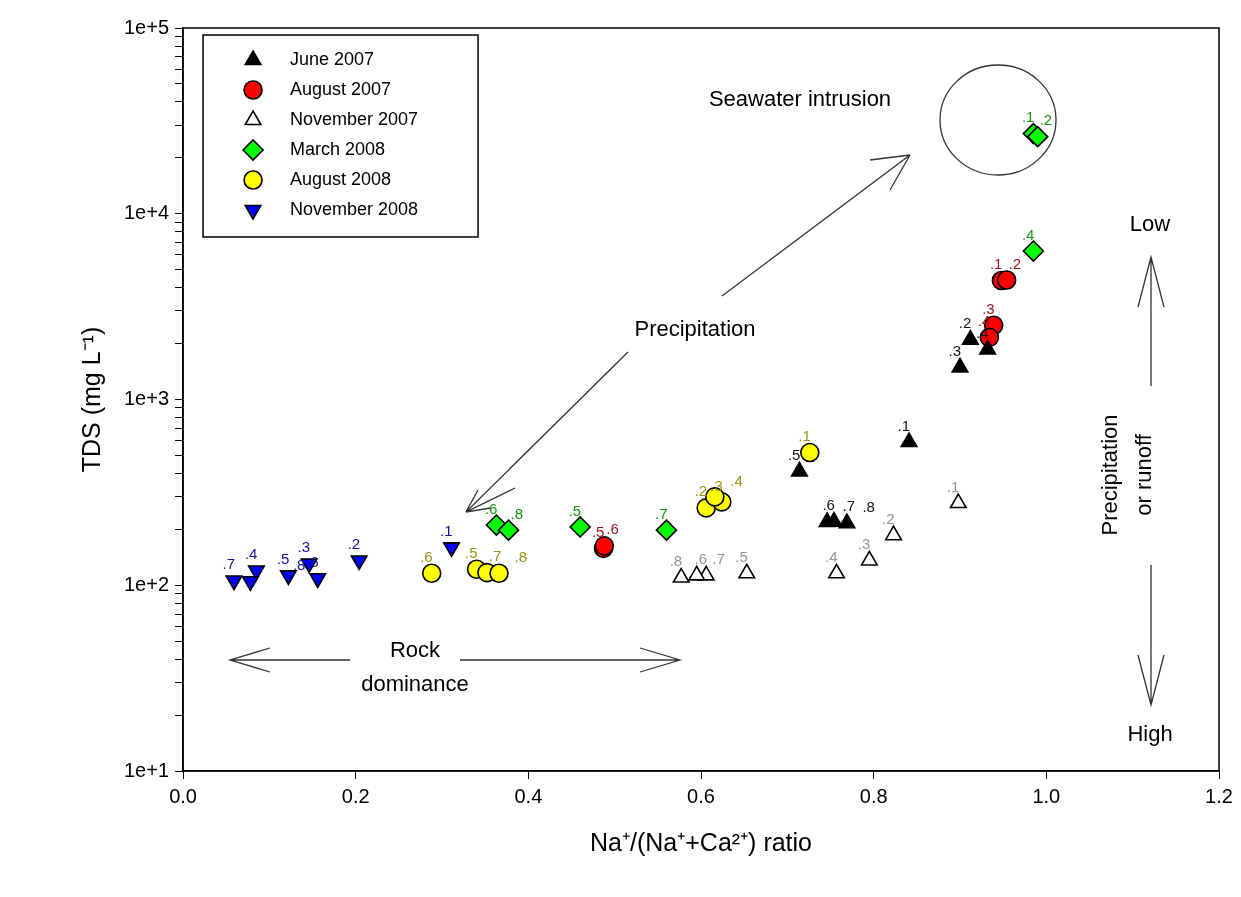 The width and height of the screenshot is (1241, 897). What do you see at coordinates (1046, 795) in the screenshot?
I see `x-tick-label: 1.0` at bounding box center [1046, 795].